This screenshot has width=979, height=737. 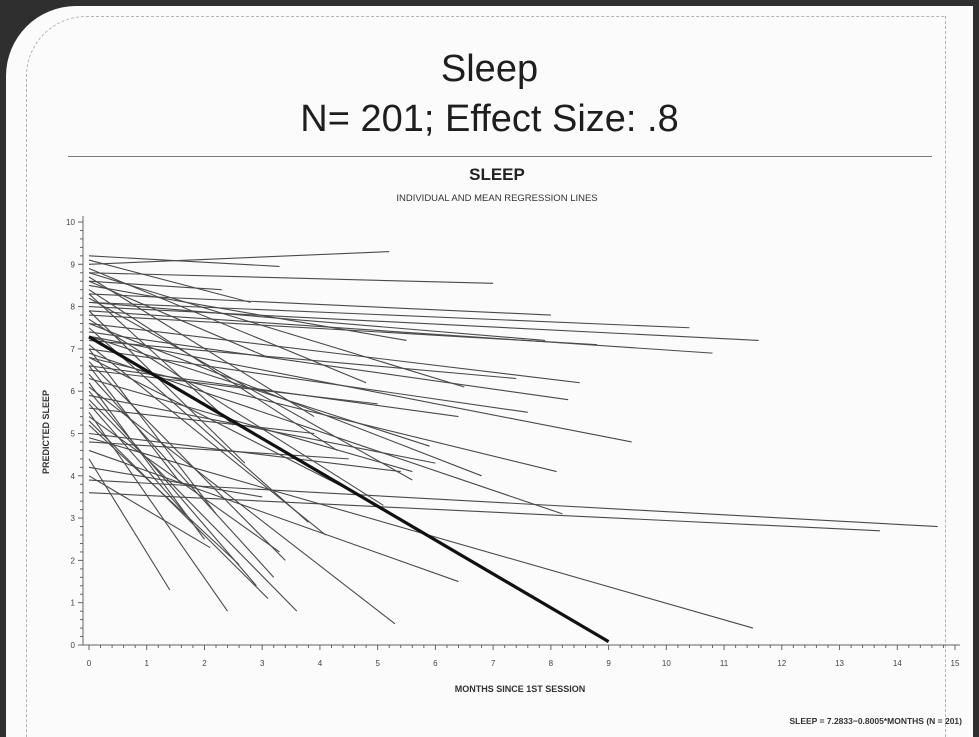 I want to click on y-tick-label: 5, so click(x=73, y=434).